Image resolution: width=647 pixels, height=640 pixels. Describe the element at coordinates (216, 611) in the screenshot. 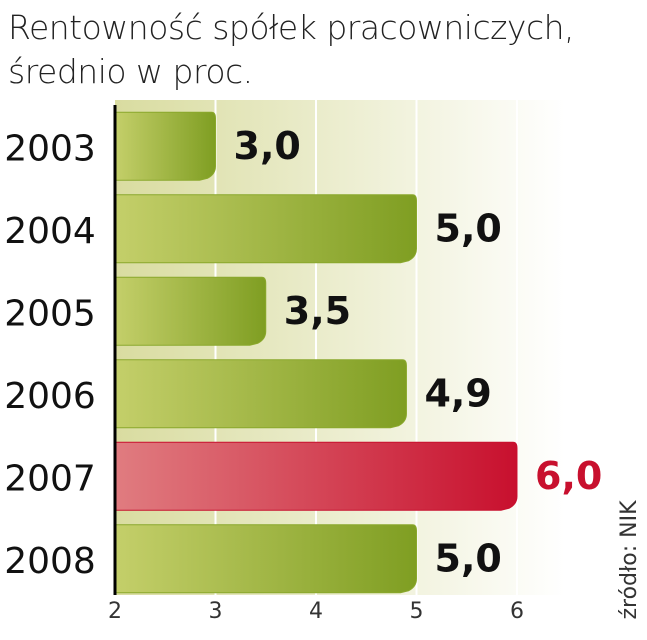

I see `x-tick-label: 3` at that location.